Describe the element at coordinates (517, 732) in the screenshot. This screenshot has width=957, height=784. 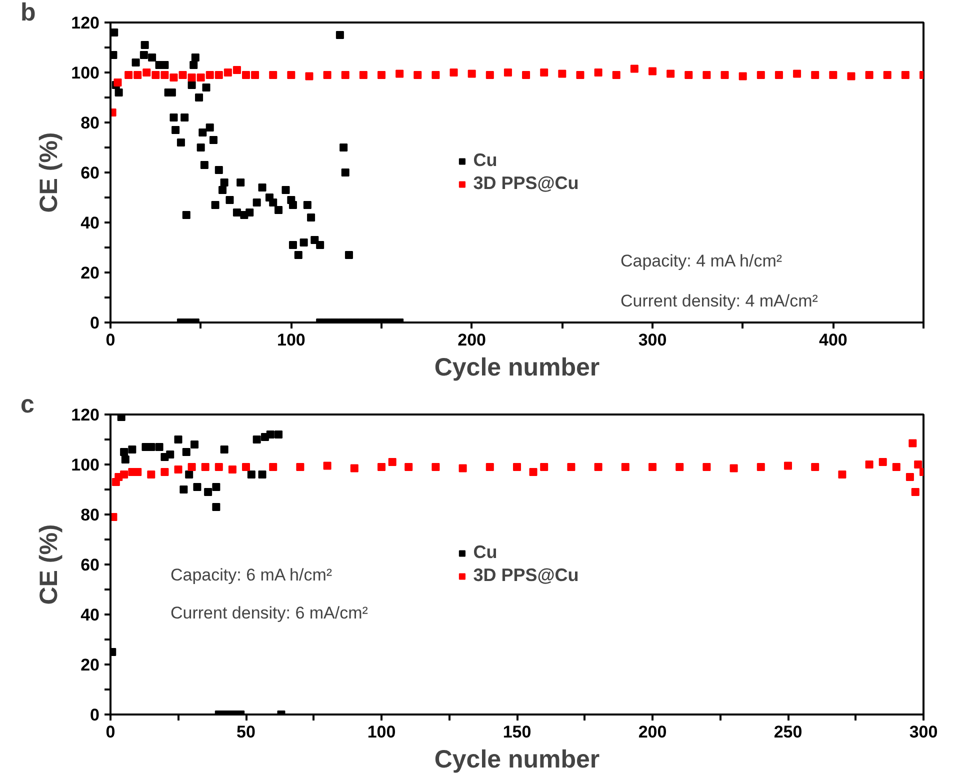
I see `x-tick-label: 150` at that location.